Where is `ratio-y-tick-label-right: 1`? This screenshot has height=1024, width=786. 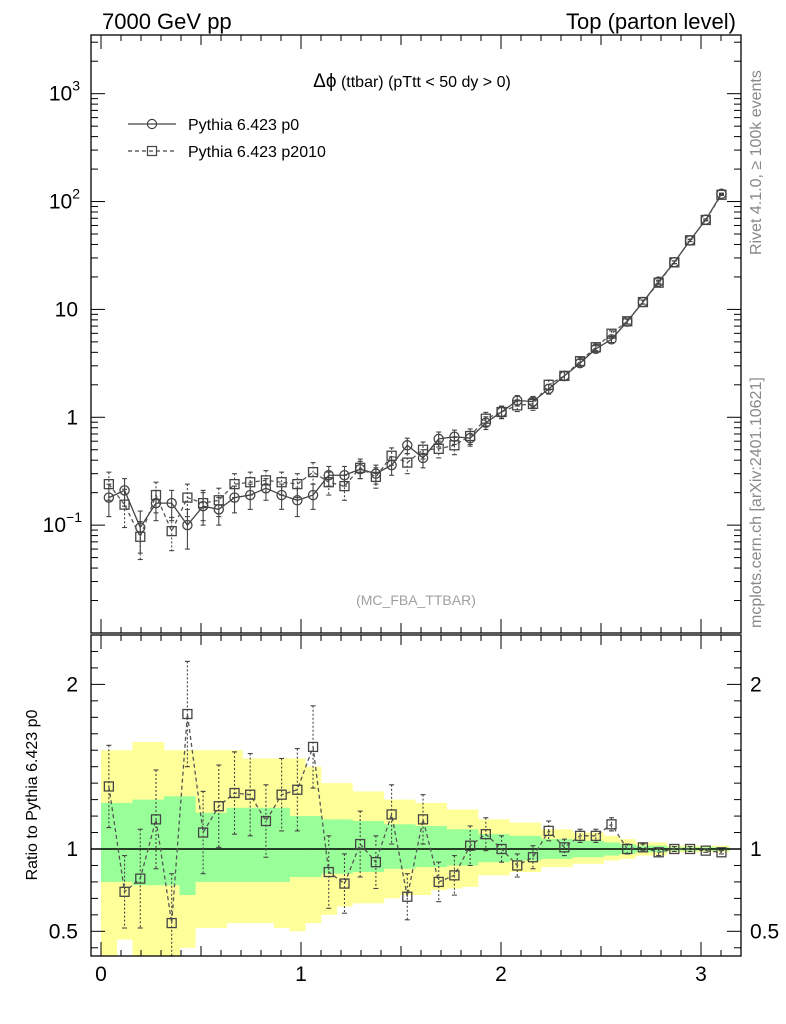 ratio-y-tick-label-right: 1 is located at coordinates (756, 849).